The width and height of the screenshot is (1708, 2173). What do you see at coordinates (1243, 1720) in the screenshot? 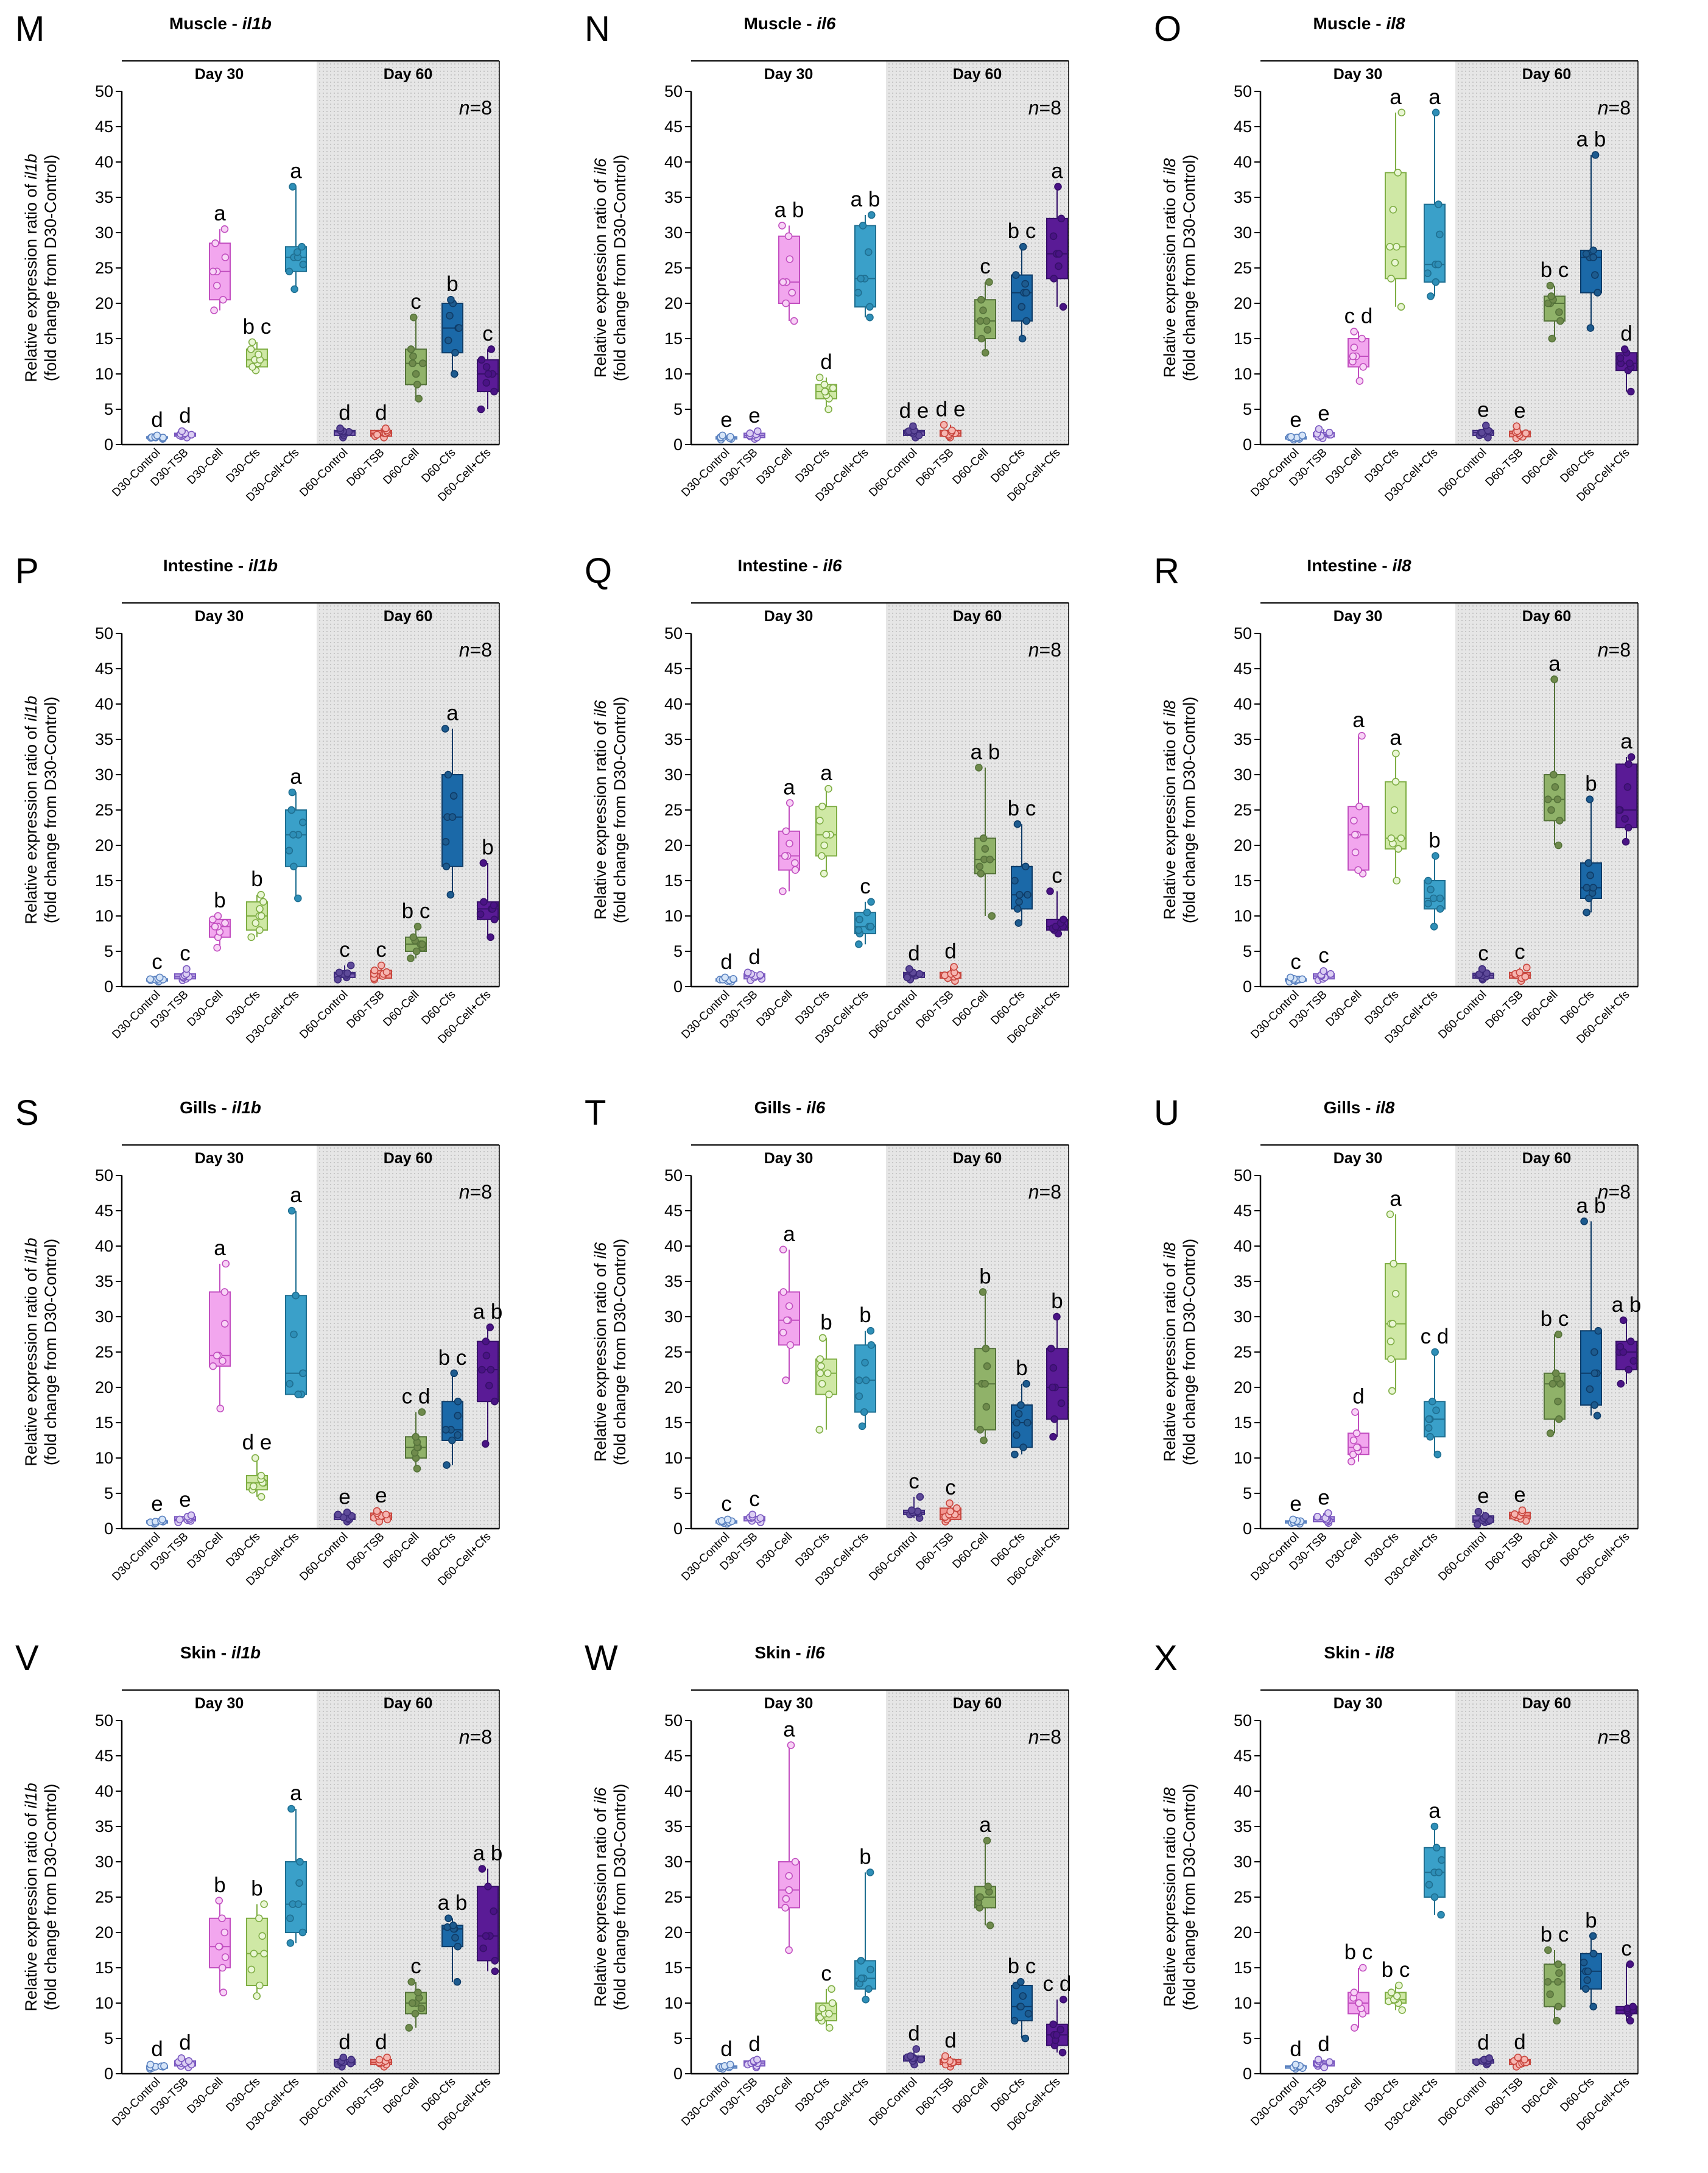
I see `y-tick-label: 50` at bounding box center [1243, 1720].